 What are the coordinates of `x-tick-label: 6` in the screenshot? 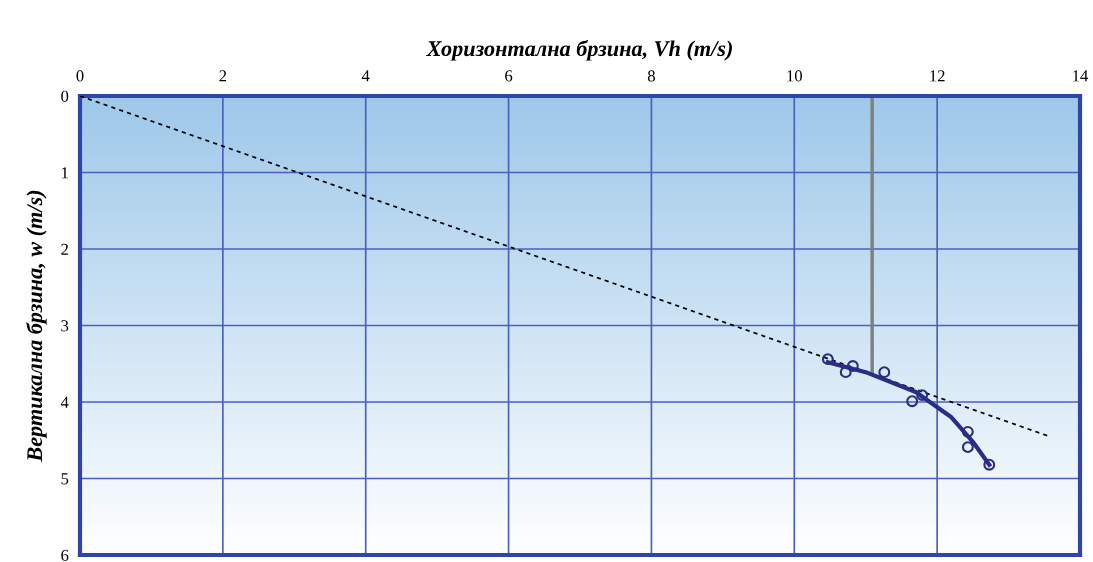 It's located at (509, 76).